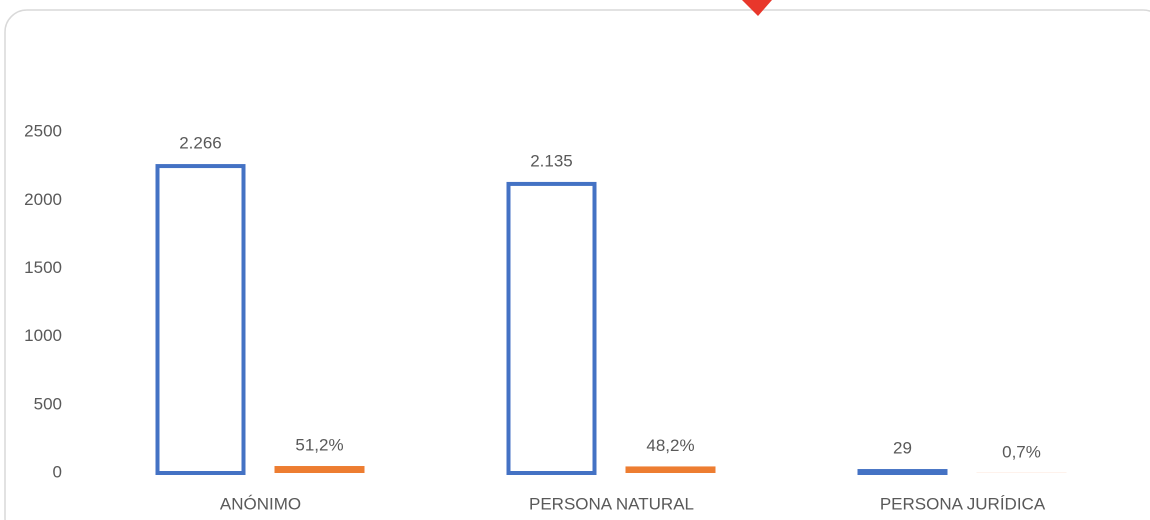  What do you see at coordinates (963, 503) in the screenshot?
I see `x-tick-label: PERSONA JURÍDICA` at bounding box center [963, 503].